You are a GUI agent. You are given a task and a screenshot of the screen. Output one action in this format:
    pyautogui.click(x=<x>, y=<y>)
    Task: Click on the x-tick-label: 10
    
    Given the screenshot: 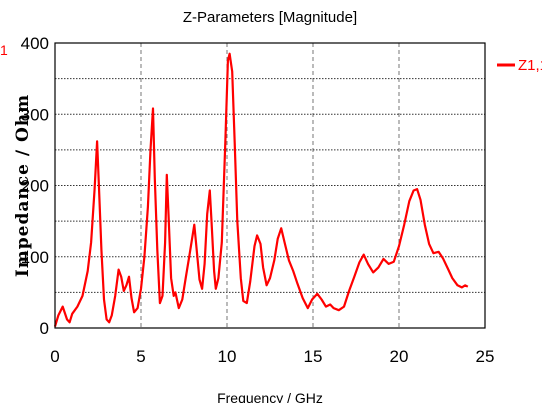 What is the action you would take?
    pyautogui.click(x=227, y=356)
    